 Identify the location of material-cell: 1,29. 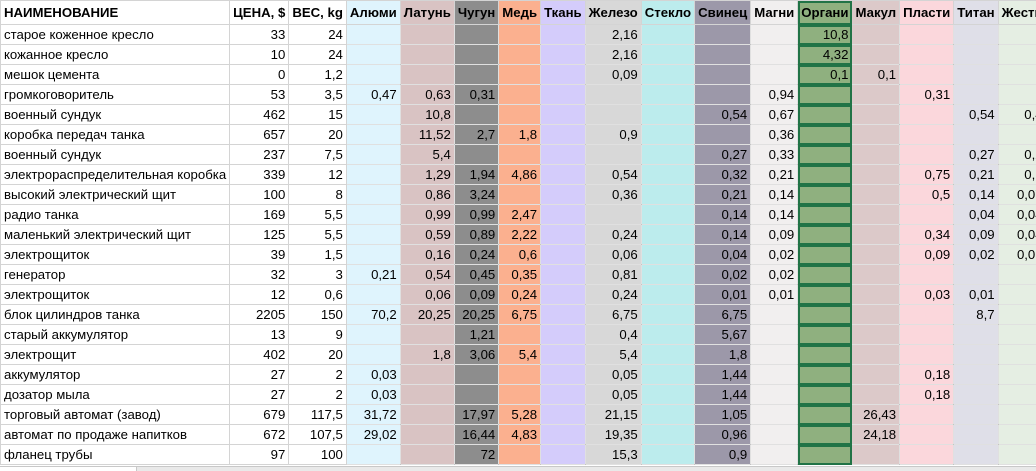
(427, 174).